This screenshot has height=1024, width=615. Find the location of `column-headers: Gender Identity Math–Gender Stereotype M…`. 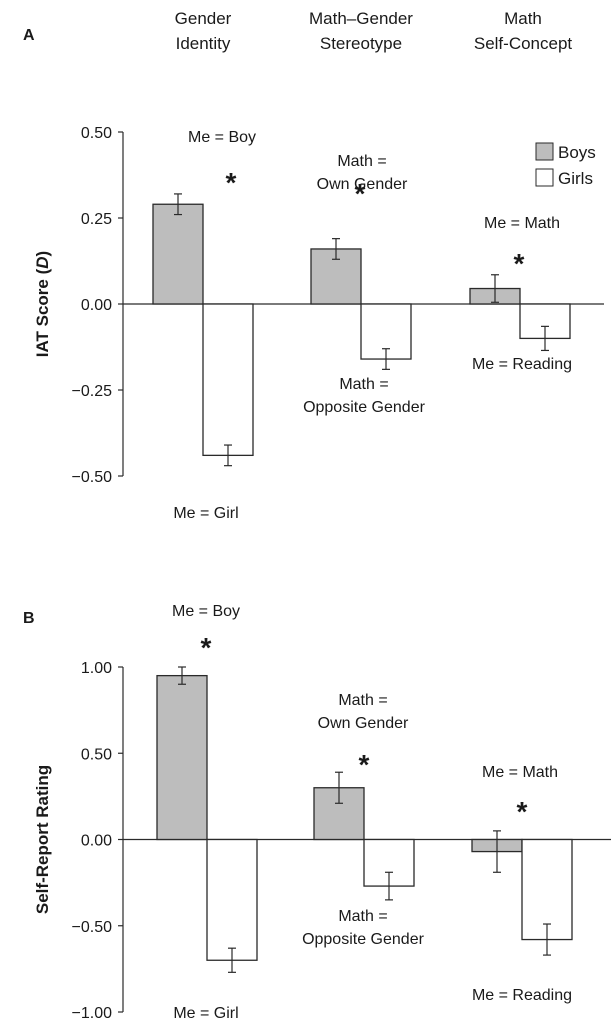

column-headers: Gender Identity Math–Gender Stereotype M… is located at coordinates (374, 31).